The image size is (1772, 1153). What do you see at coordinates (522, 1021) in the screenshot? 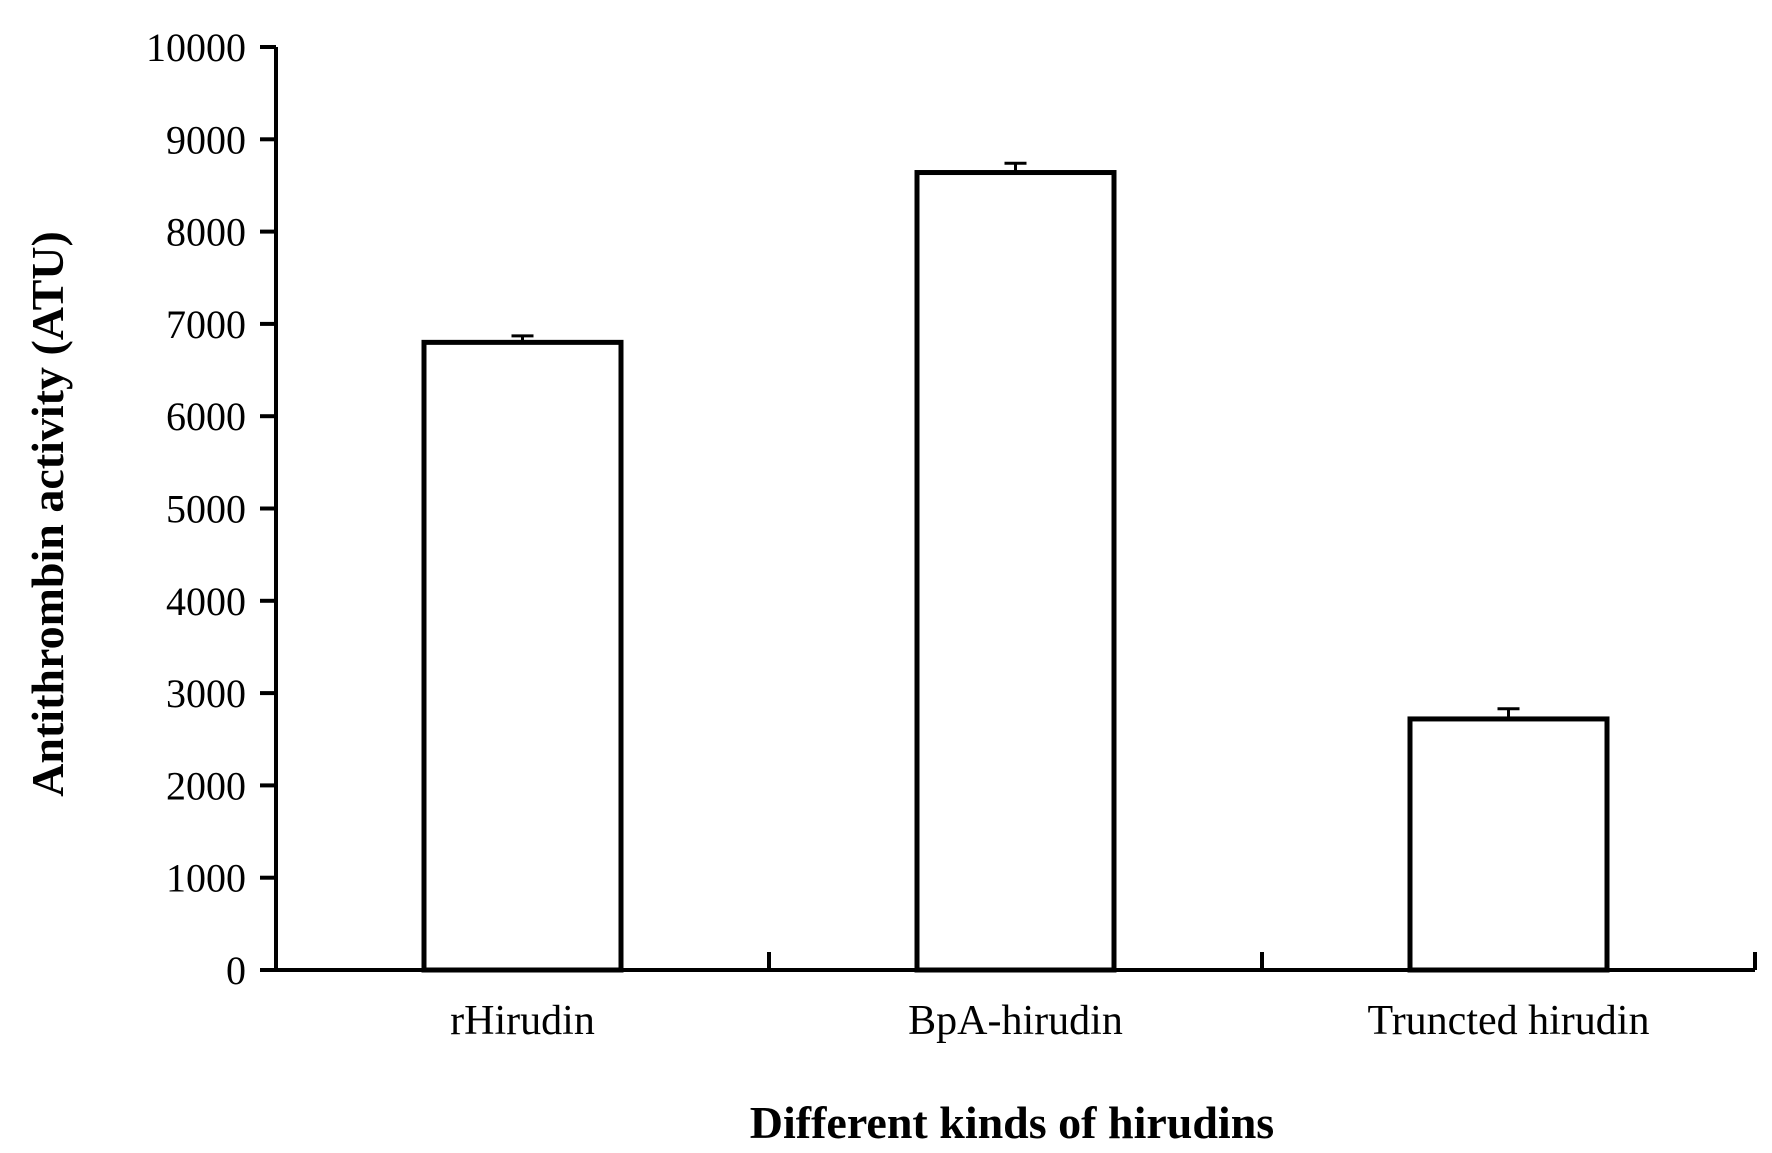
I see `x-tick-label: rHirudin` at bounding box center [522, 1021].